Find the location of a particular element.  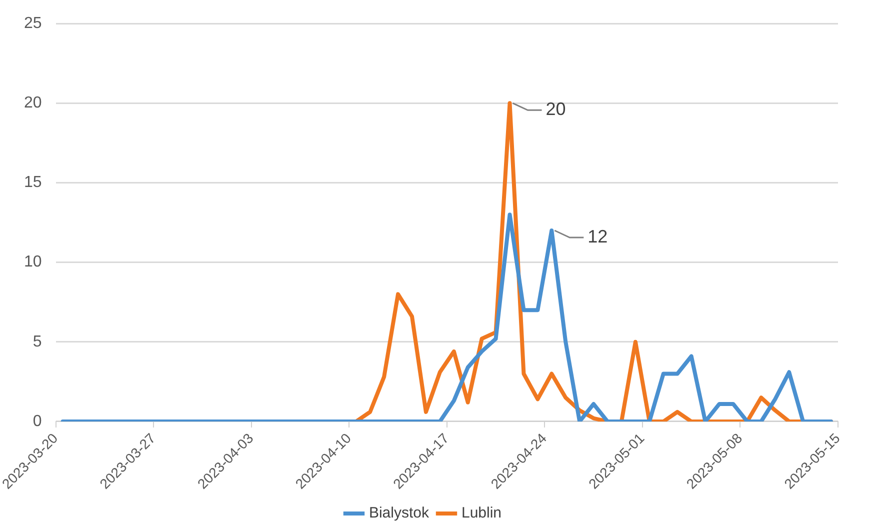

y-tick-label: 25 is located at coordinates (33, 23).